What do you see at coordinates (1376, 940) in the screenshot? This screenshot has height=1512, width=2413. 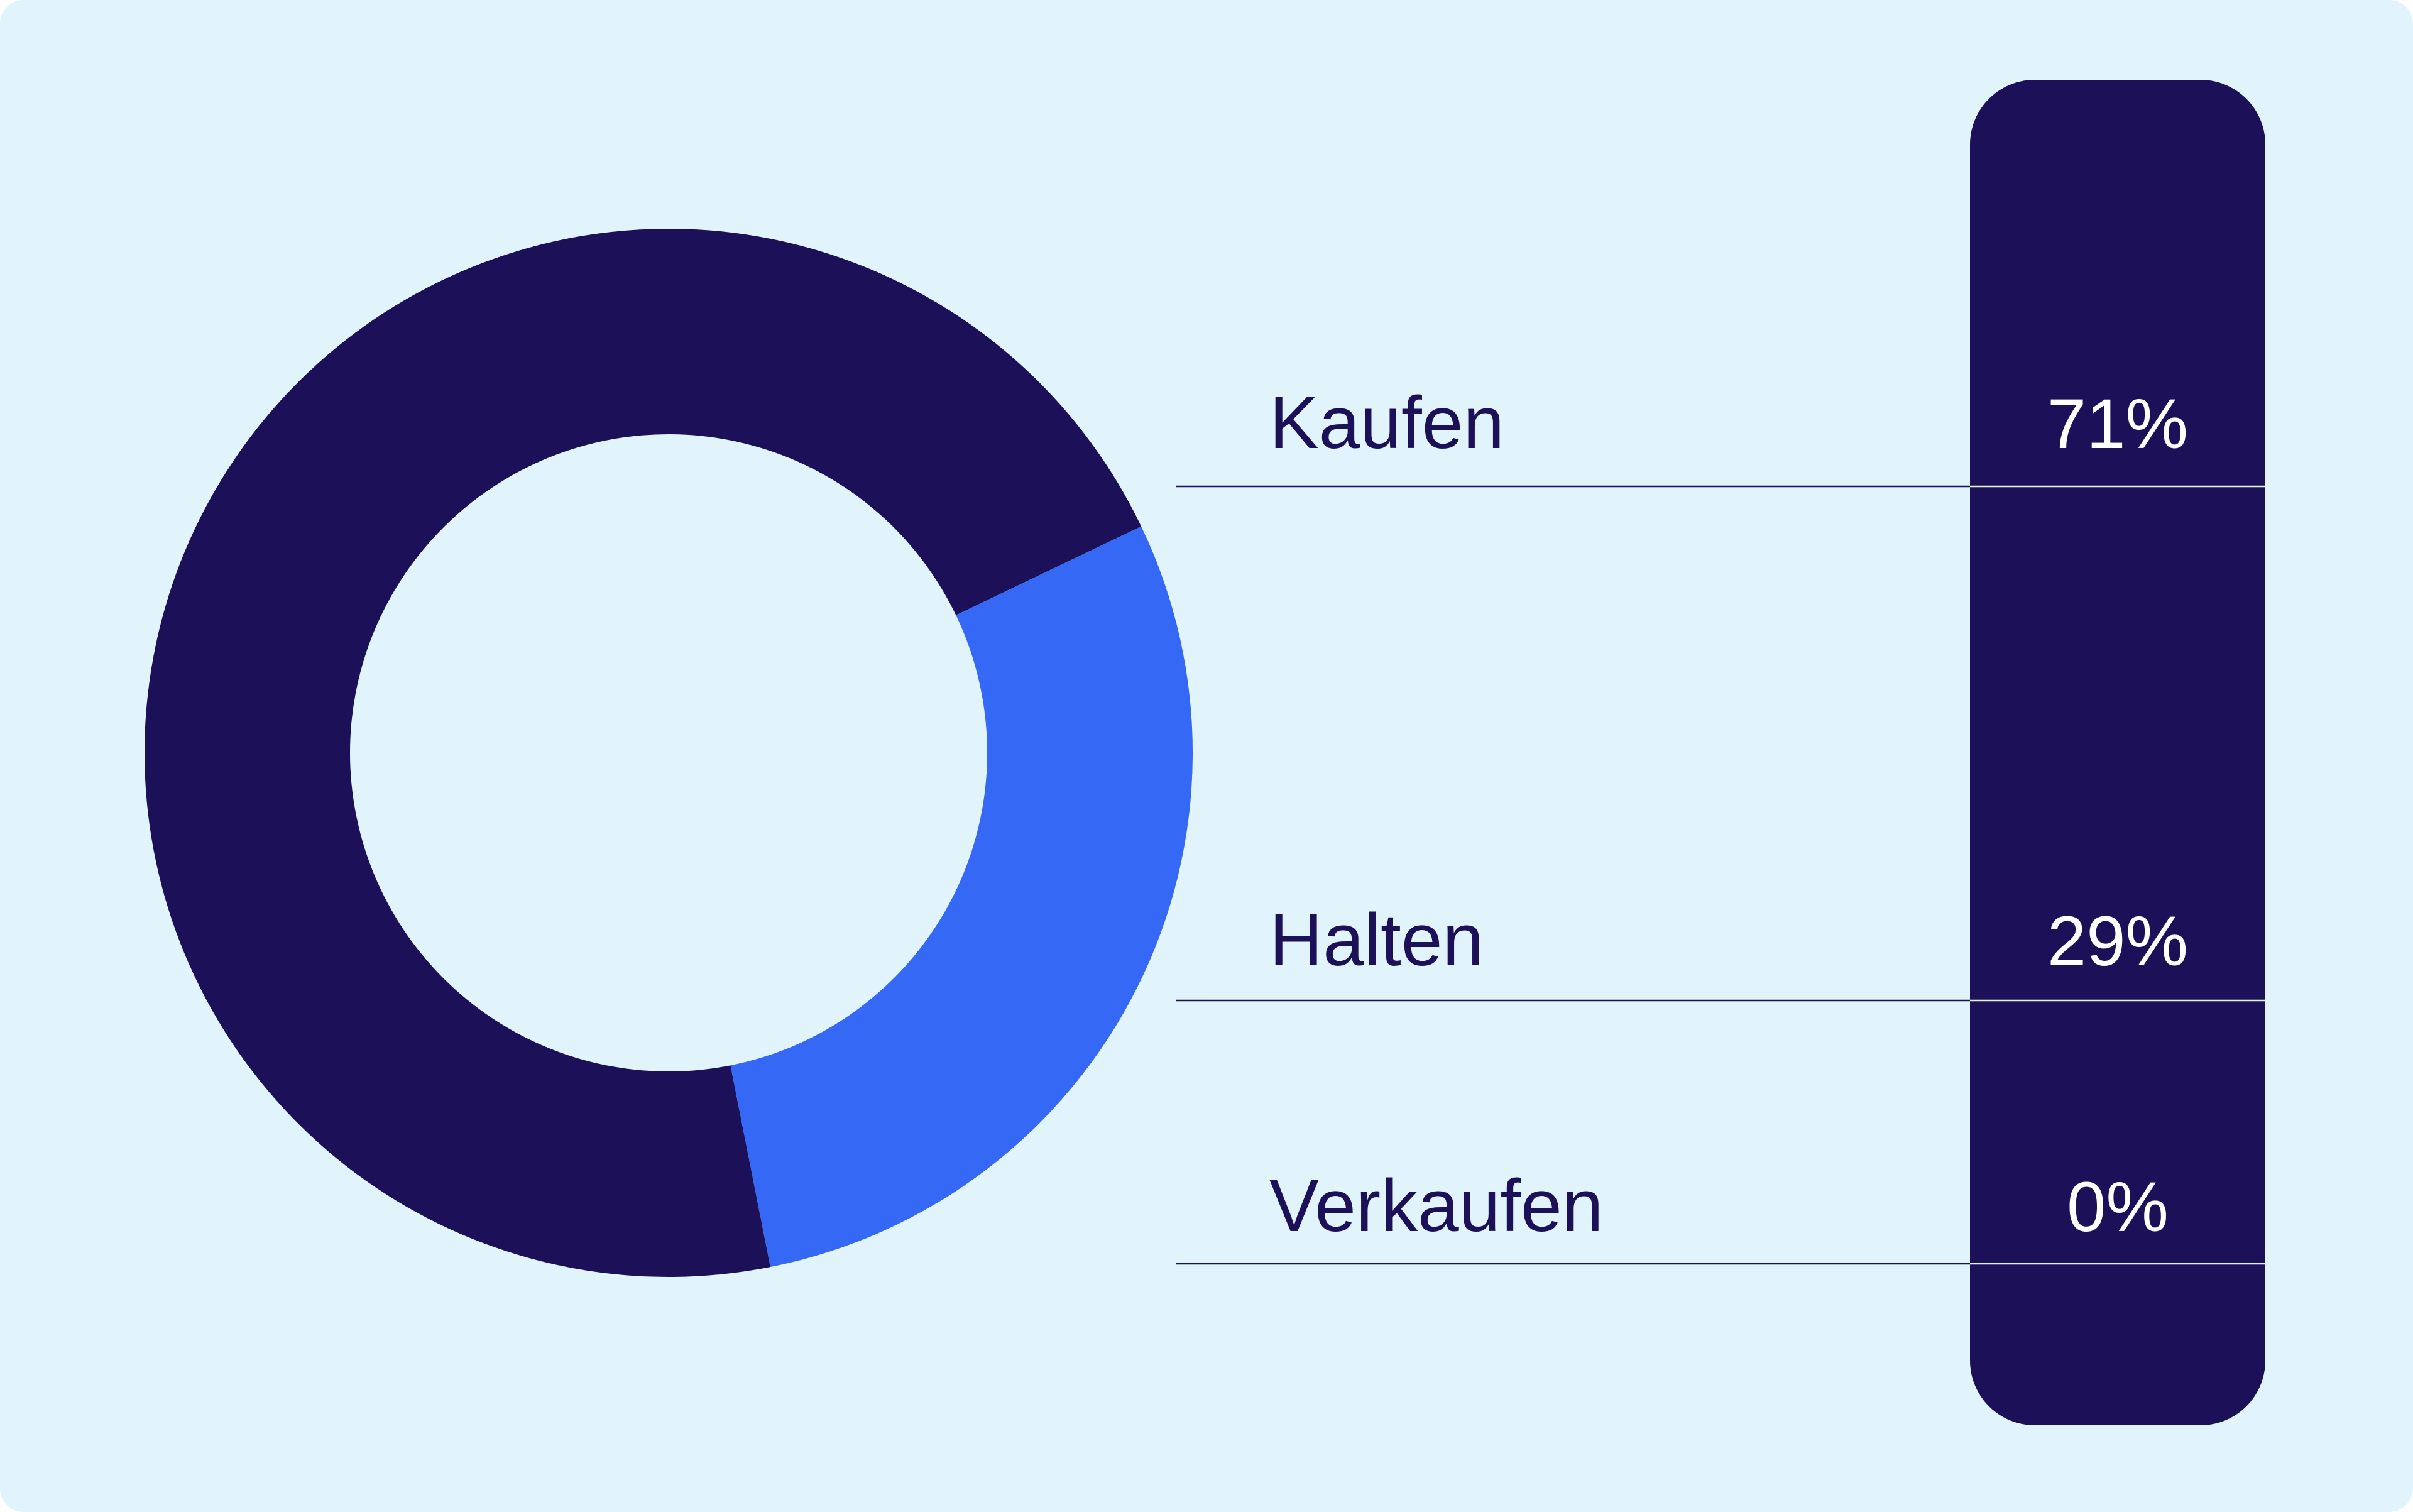 I see `category-label: Halten` at bounding box center [1376, 940].